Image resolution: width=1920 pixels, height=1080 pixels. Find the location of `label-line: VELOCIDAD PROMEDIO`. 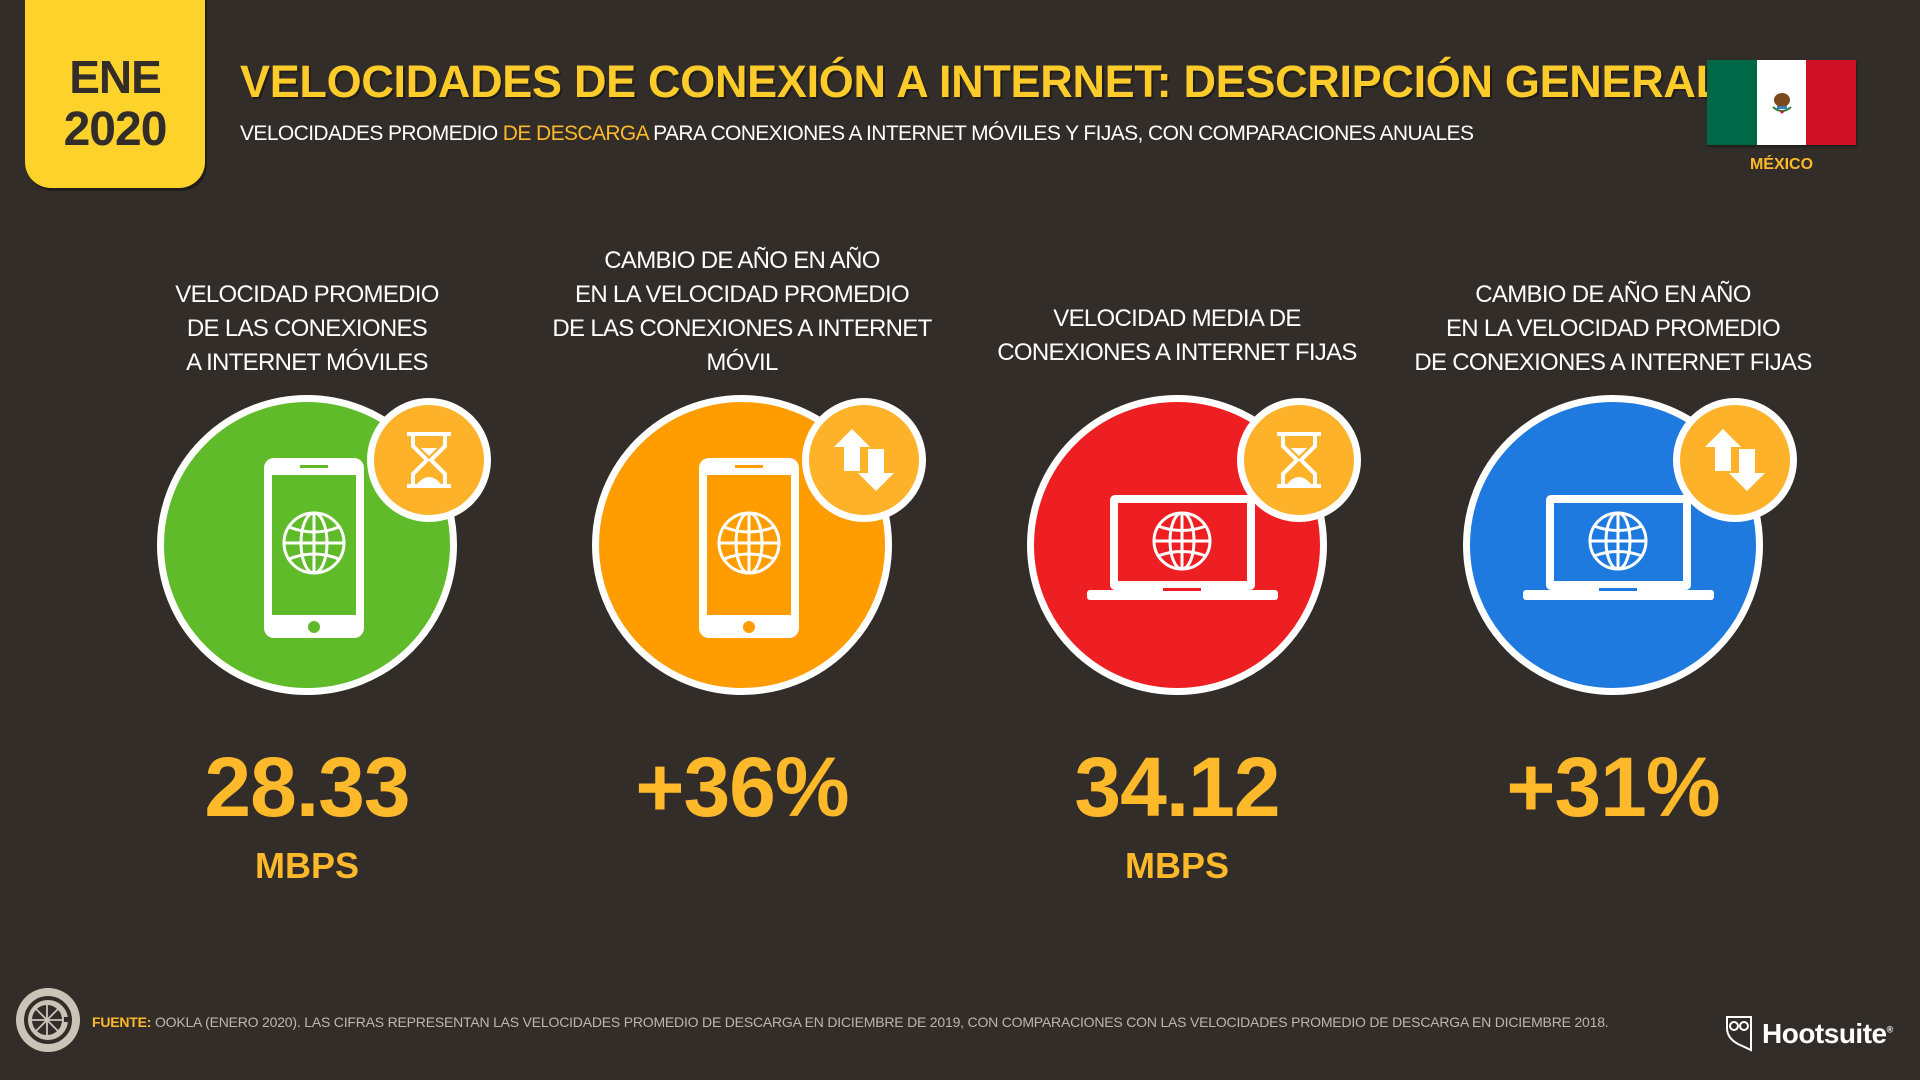

label-line: VELOCIDAD PROMEDIO is located at coordinates (307, 294).